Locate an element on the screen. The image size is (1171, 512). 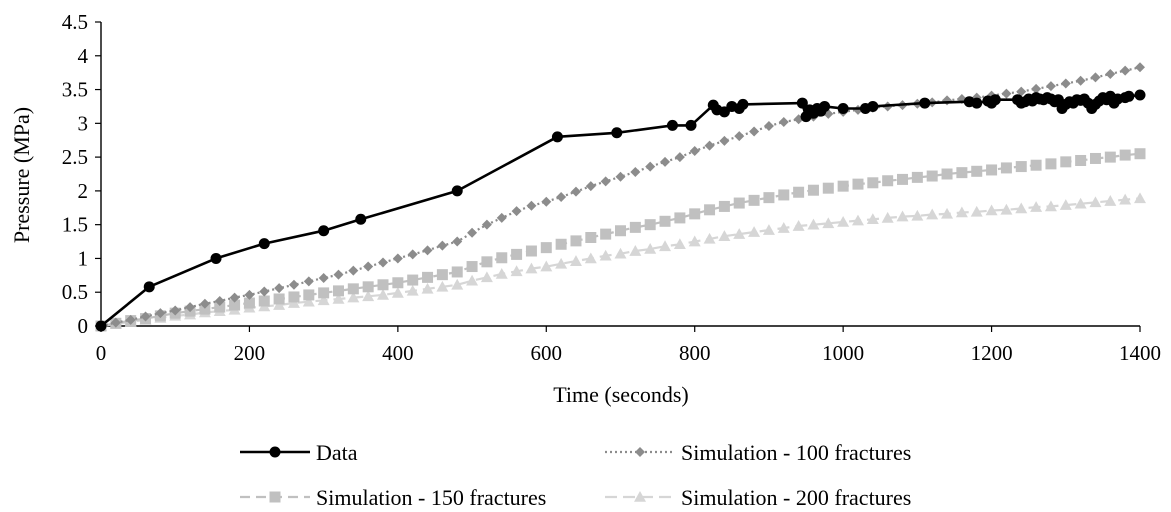
x-tick-label: 1200 is located at coordinates (992, 353).